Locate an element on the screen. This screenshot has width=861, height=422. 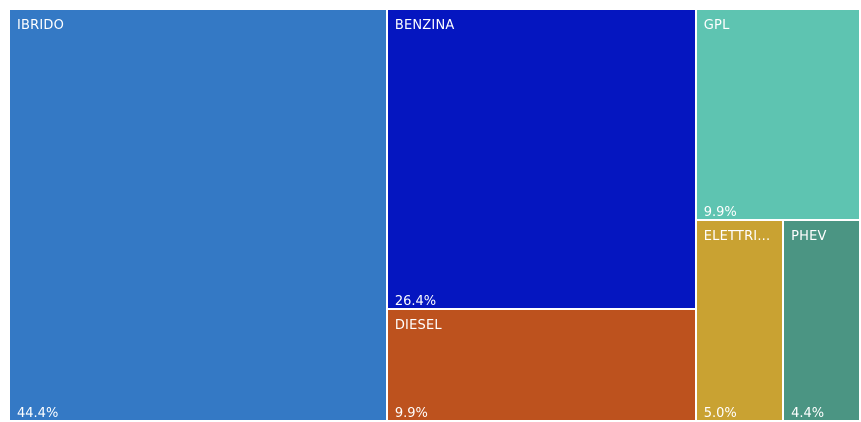
treemap-tile-gpl: GPL 9.9% is located at coordinates (777, 115).